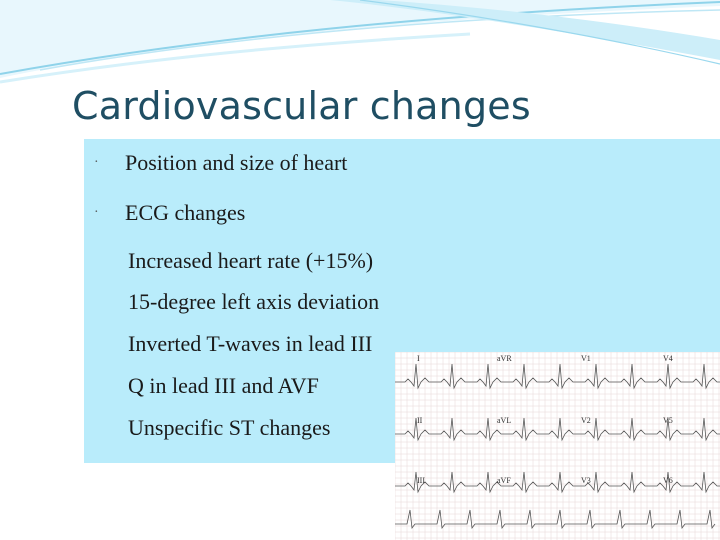 The image size is (720, 540). What do you see at coordinates (301, 106) in the screenshot?
I see `page-title: Cardiovascular changes` at bounding box center [301, 106].